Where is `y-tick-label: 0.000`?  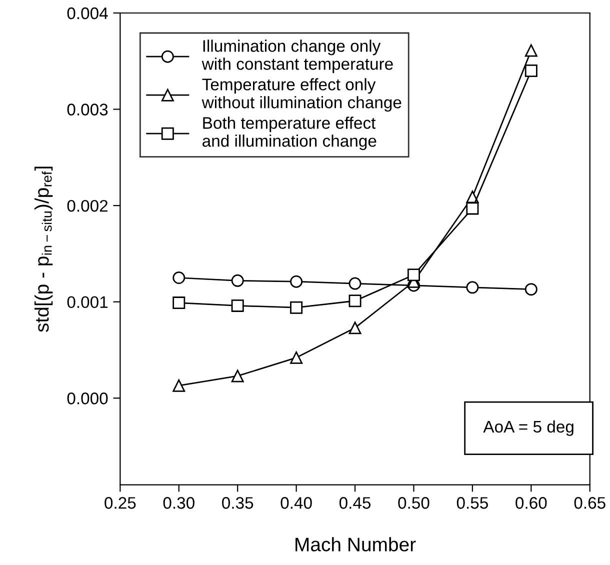
y-tick-label: 0.000 is located at coordinates (87, 398).